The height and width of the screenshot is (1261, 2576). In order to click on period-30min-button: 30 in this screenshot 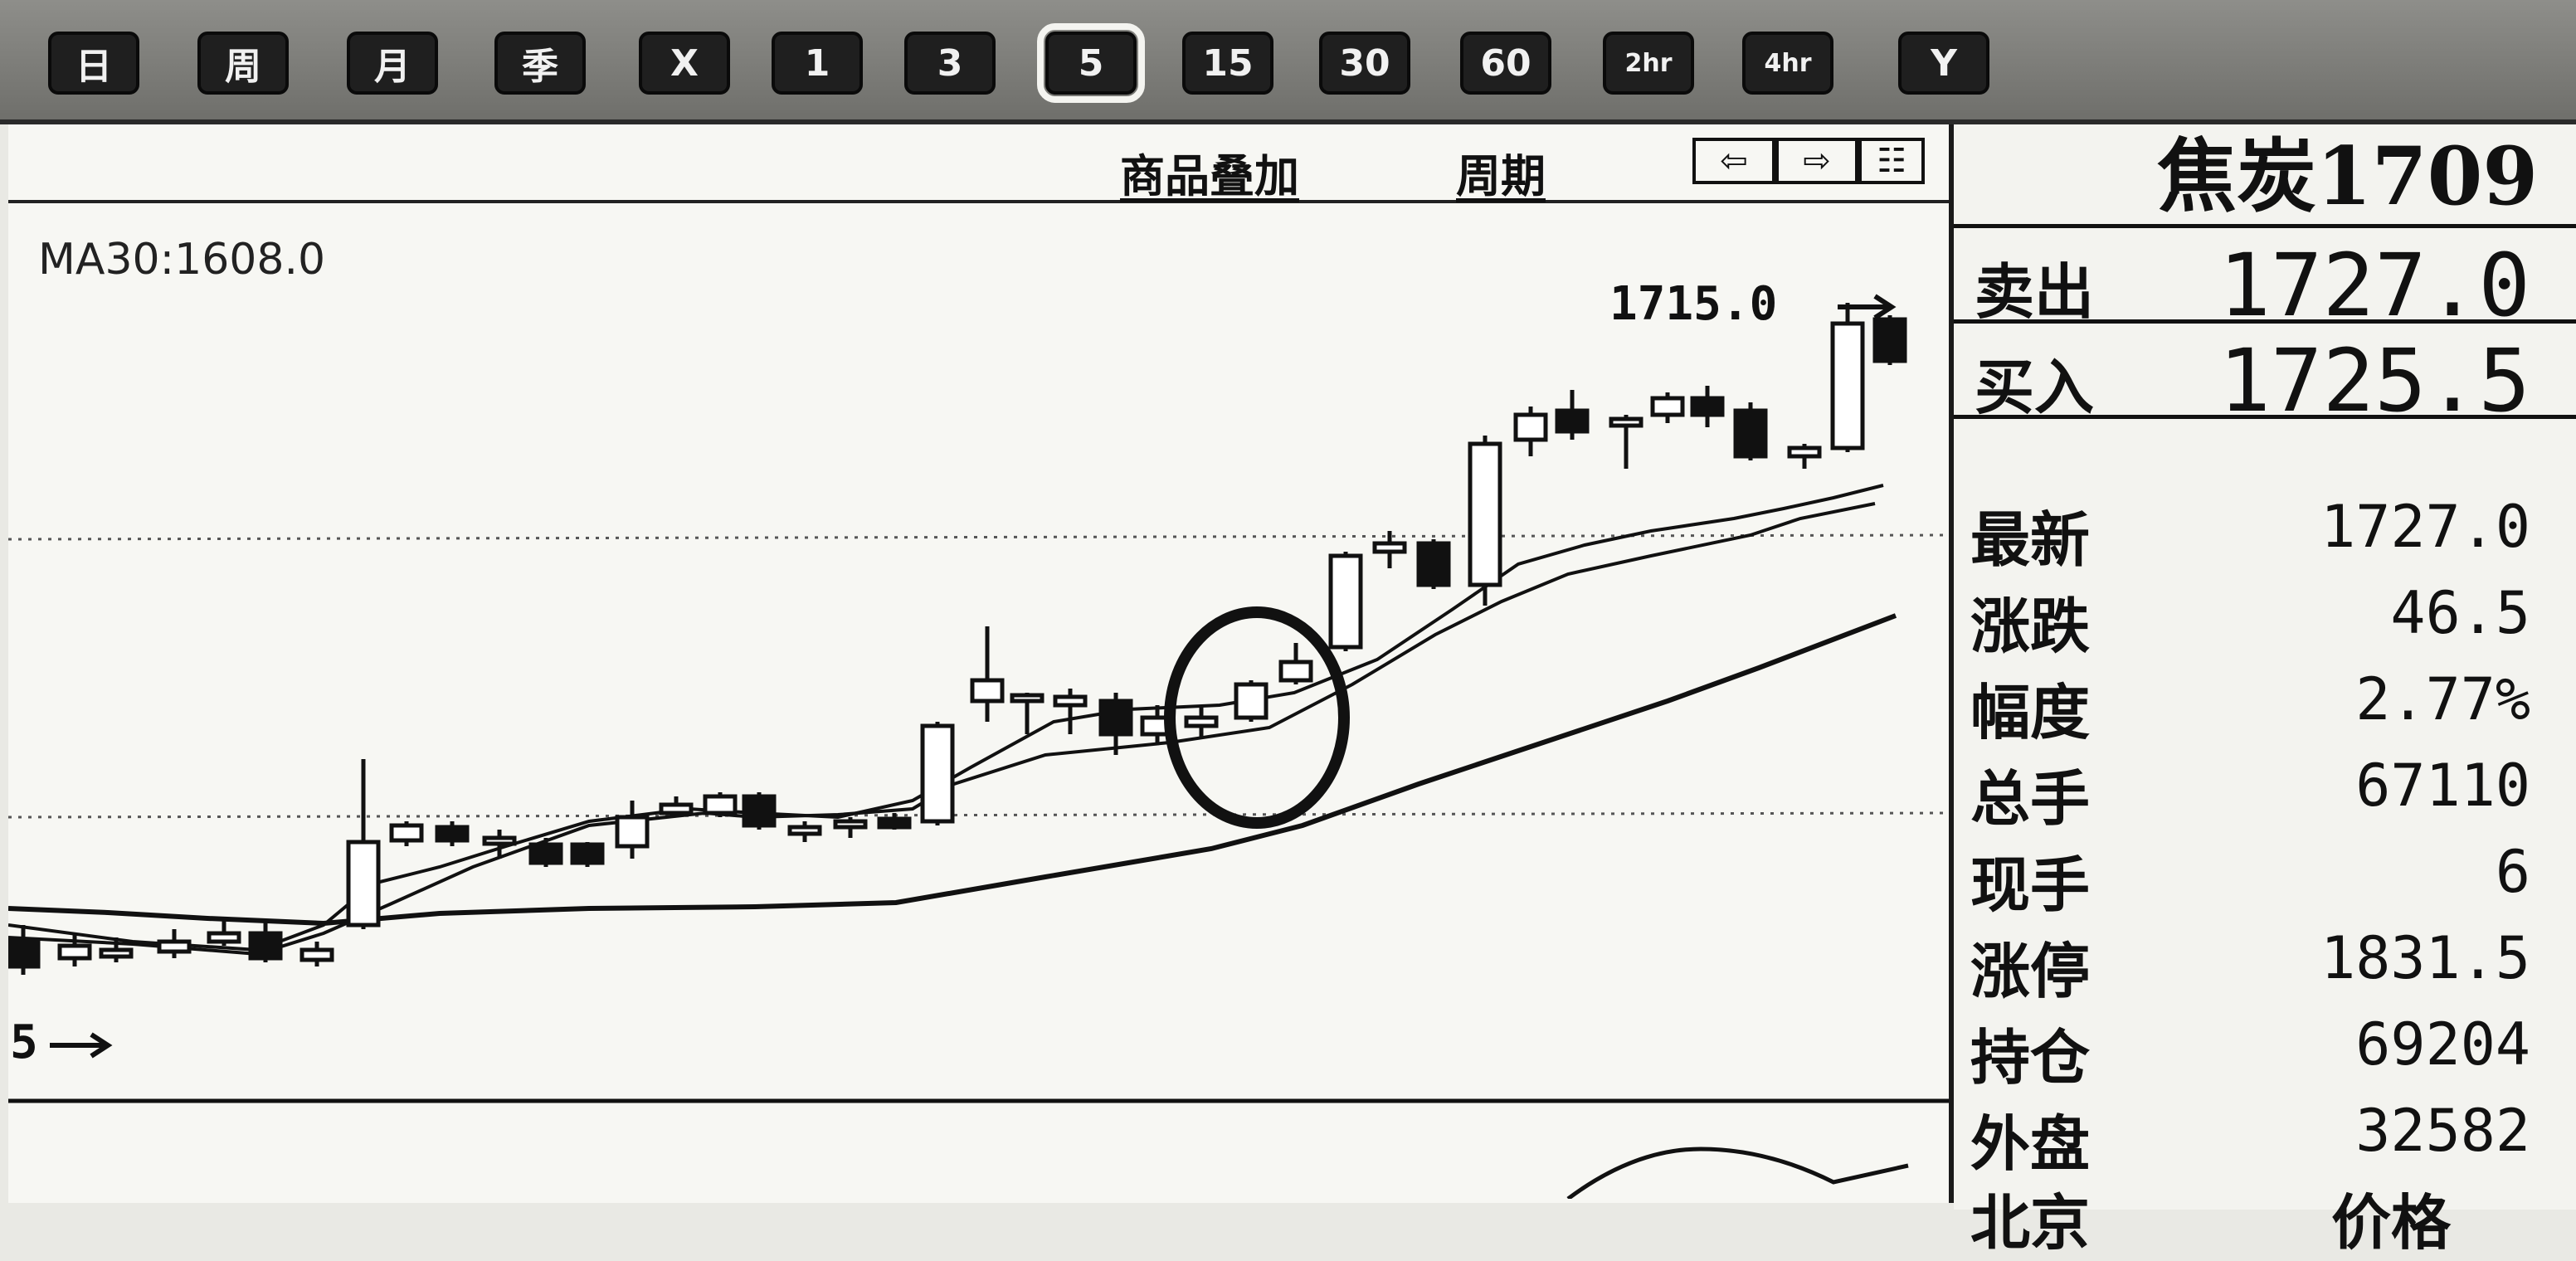, I will do `click(1364, 63)`.